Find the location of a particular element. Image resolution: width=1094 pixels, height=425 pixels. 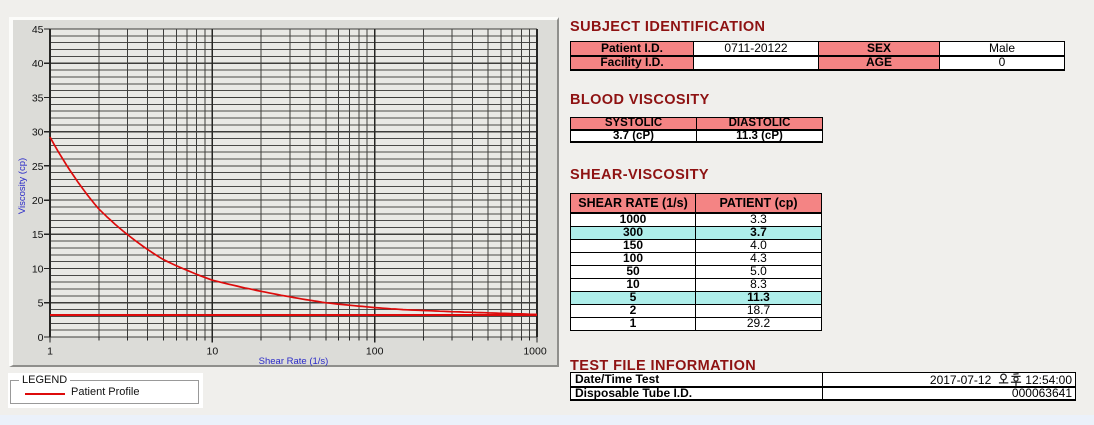

svg-text: 30 is located at coordinates (38, 133).